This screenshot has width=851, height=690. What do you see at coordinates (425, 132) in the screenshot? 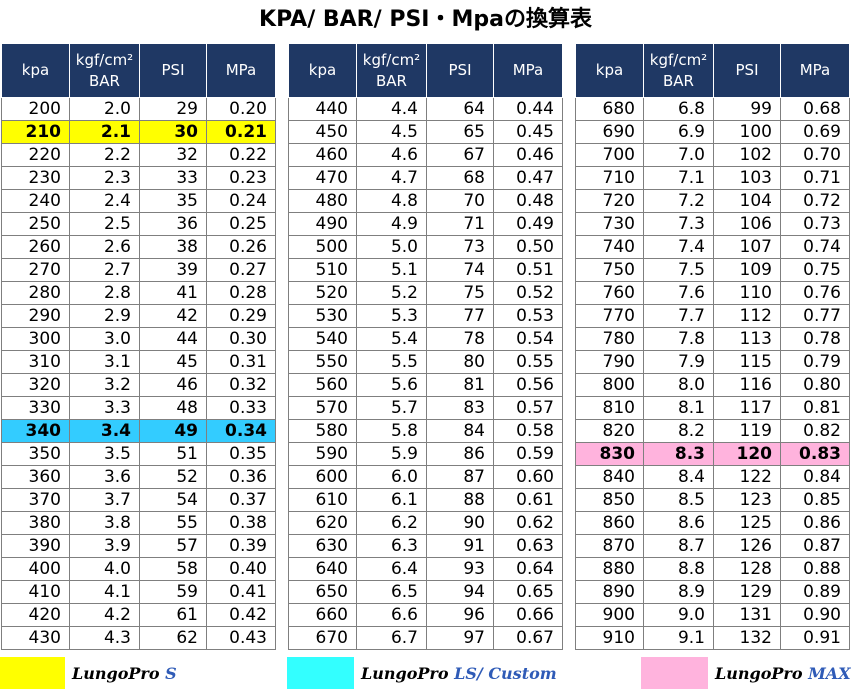
I see `table-row: 450 4.5 65 0.45` at bounding box center [425, 132].